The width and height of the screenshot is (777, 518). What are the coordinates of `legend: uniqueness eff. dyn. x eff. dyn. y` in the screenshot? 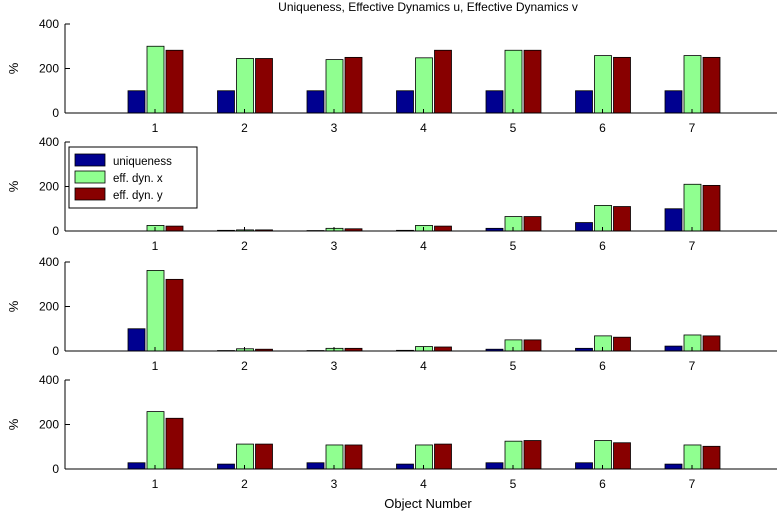 It's located at (133, 177).